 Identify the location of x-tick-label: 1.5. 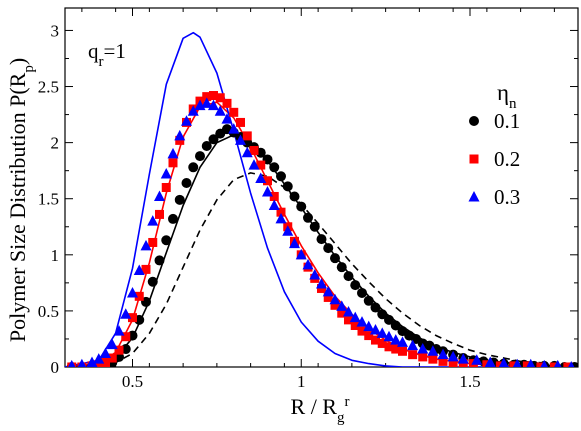
(469, 381).